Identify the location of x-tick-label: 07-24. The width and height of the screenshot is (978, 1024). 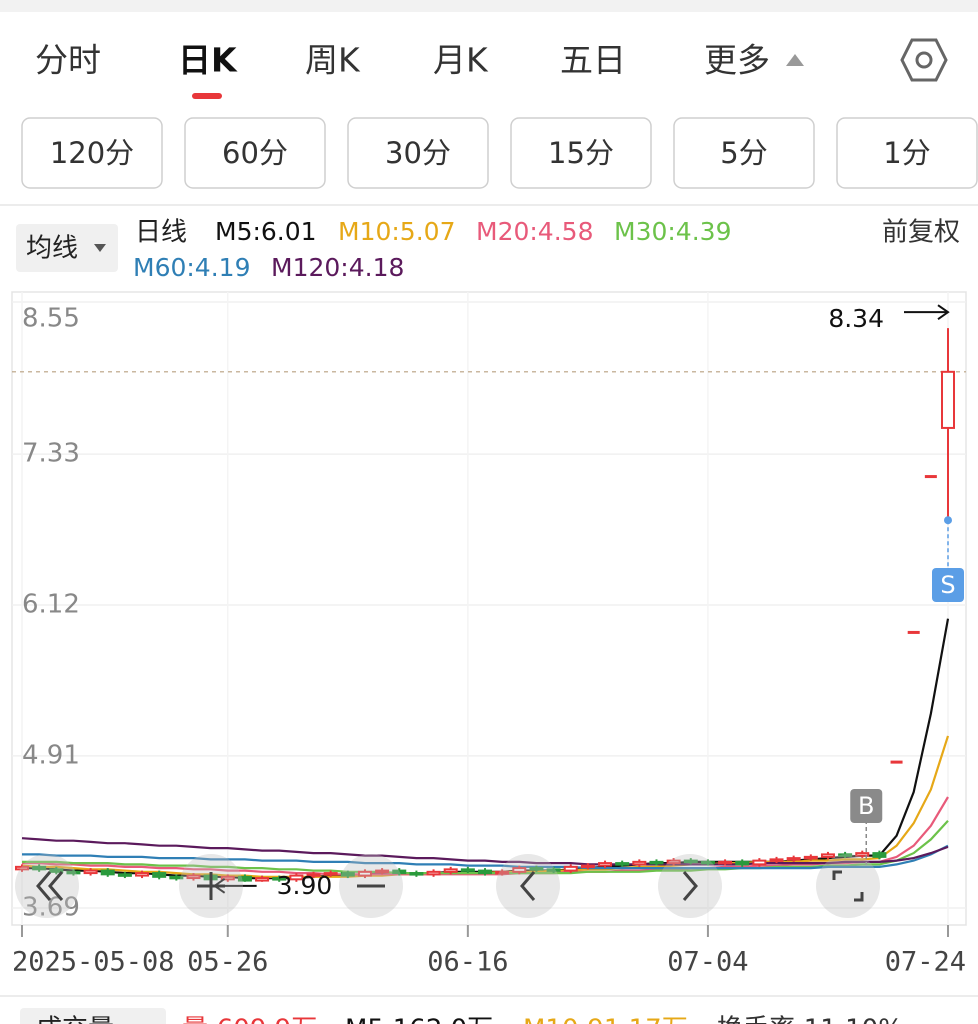
(925, 962).